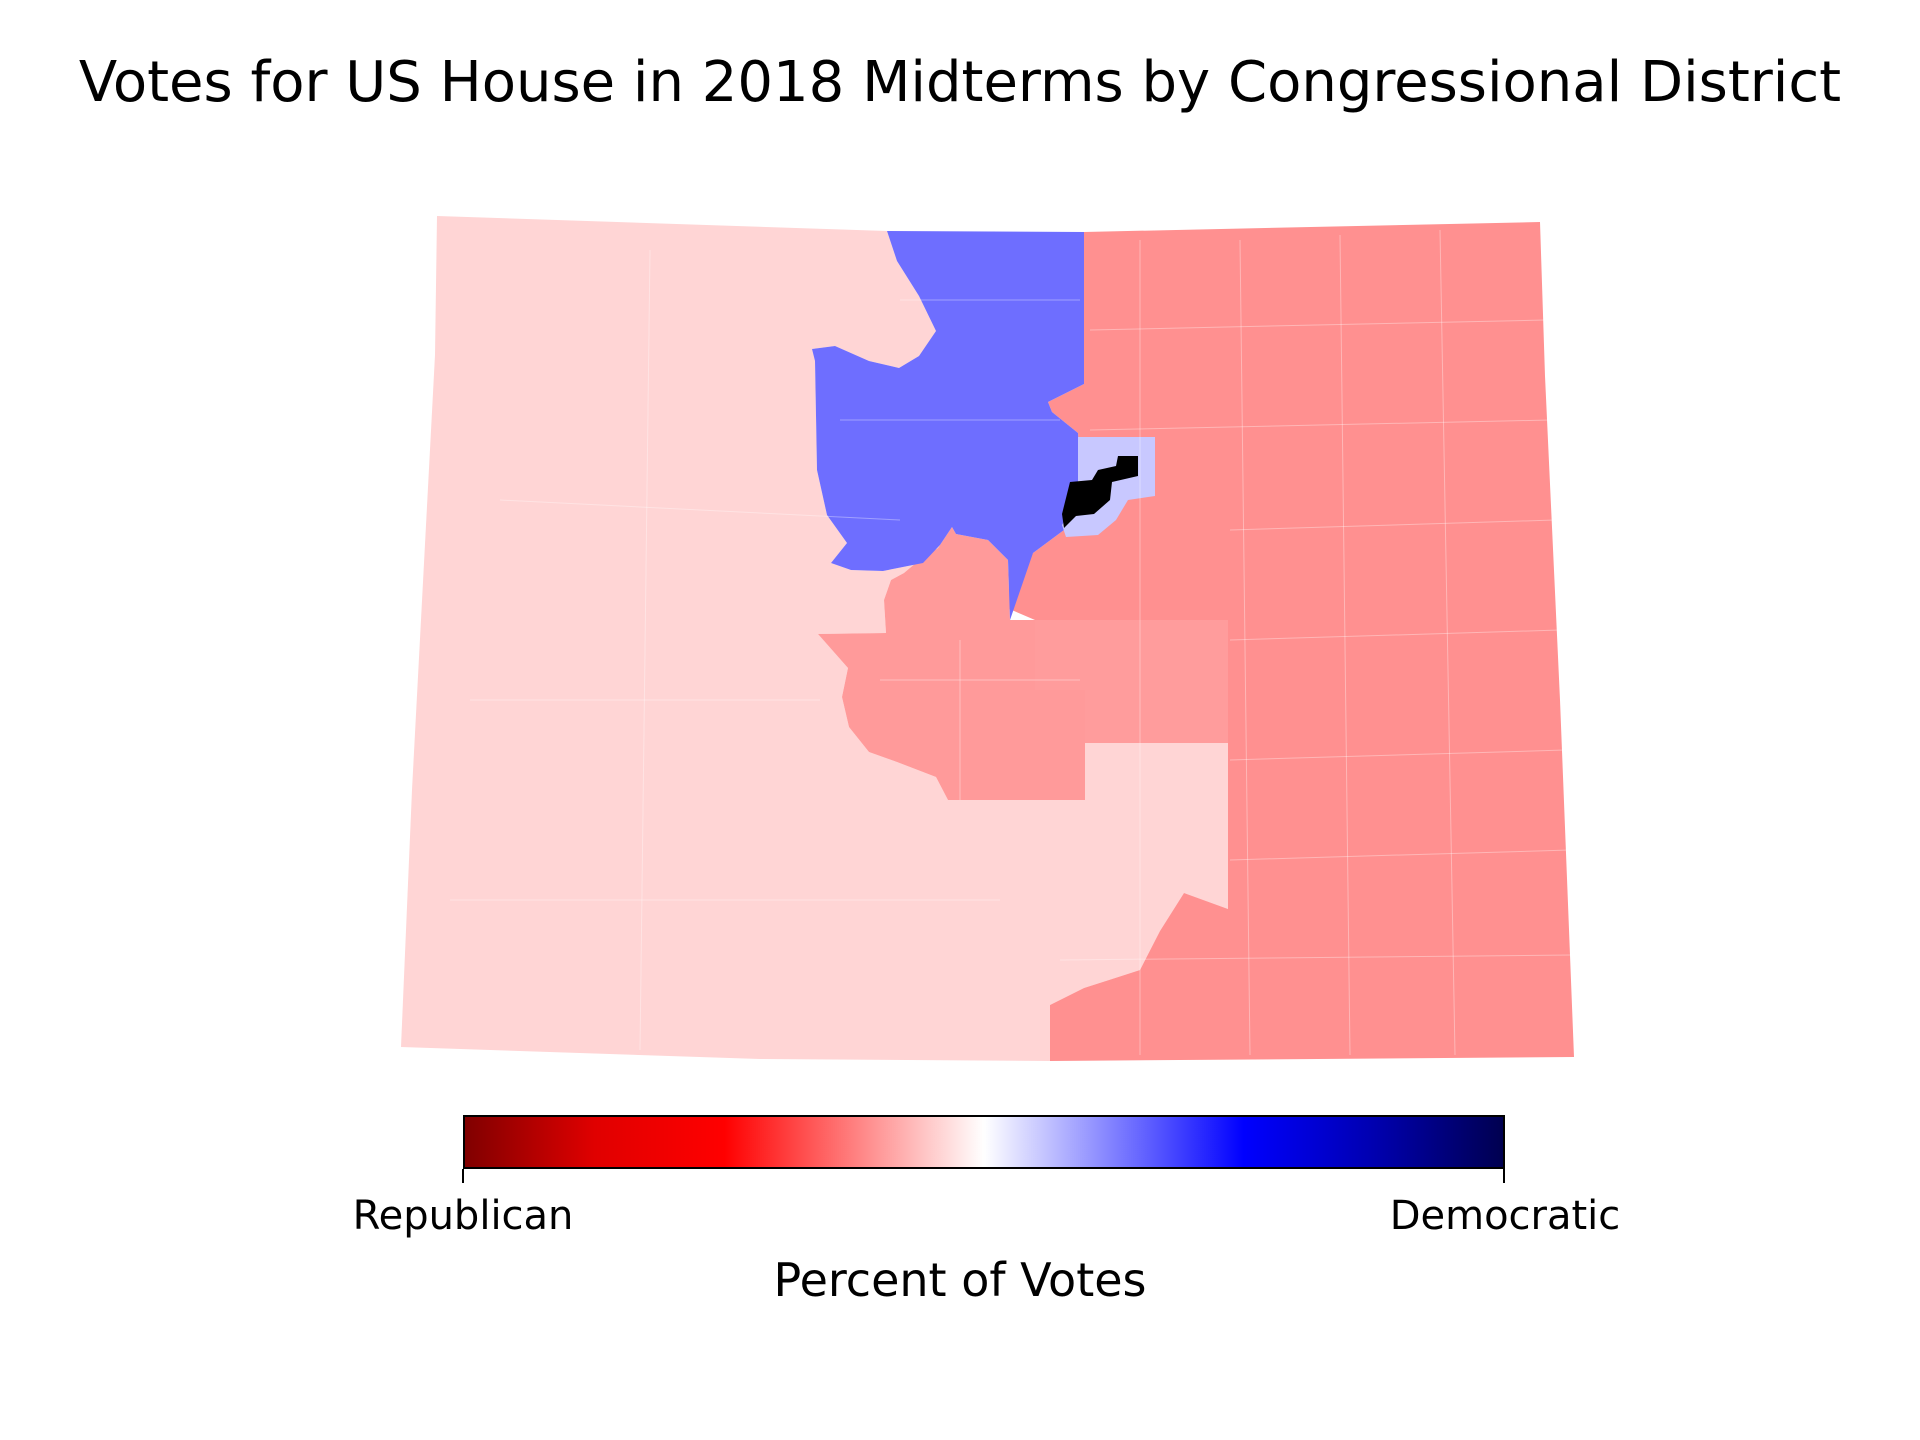 This screenshot has width=1920, height=1440. Describe the element at coordinates (463, 1216) in the screenshot. I see `colorbar-label-republican: Republican` at that location.